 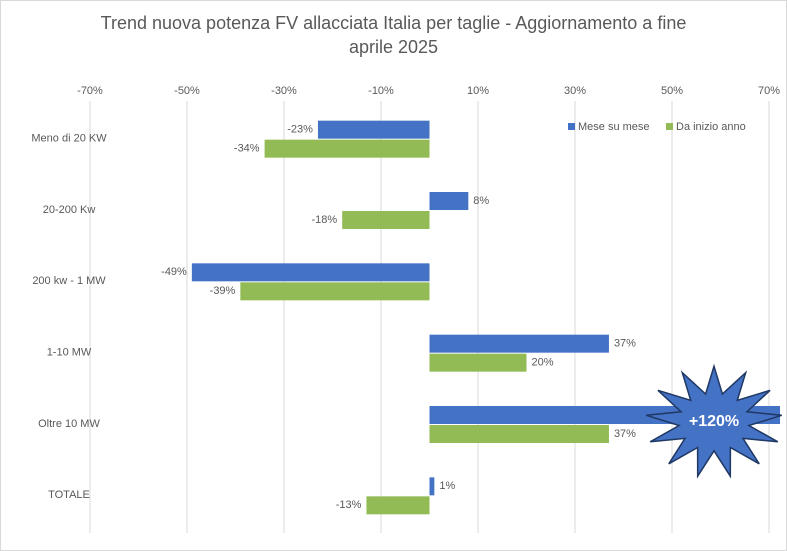 What do you see at coordinates (247, 149) in the screenshot?
I see `data-label: -34%` at bounding box center [247, 149].